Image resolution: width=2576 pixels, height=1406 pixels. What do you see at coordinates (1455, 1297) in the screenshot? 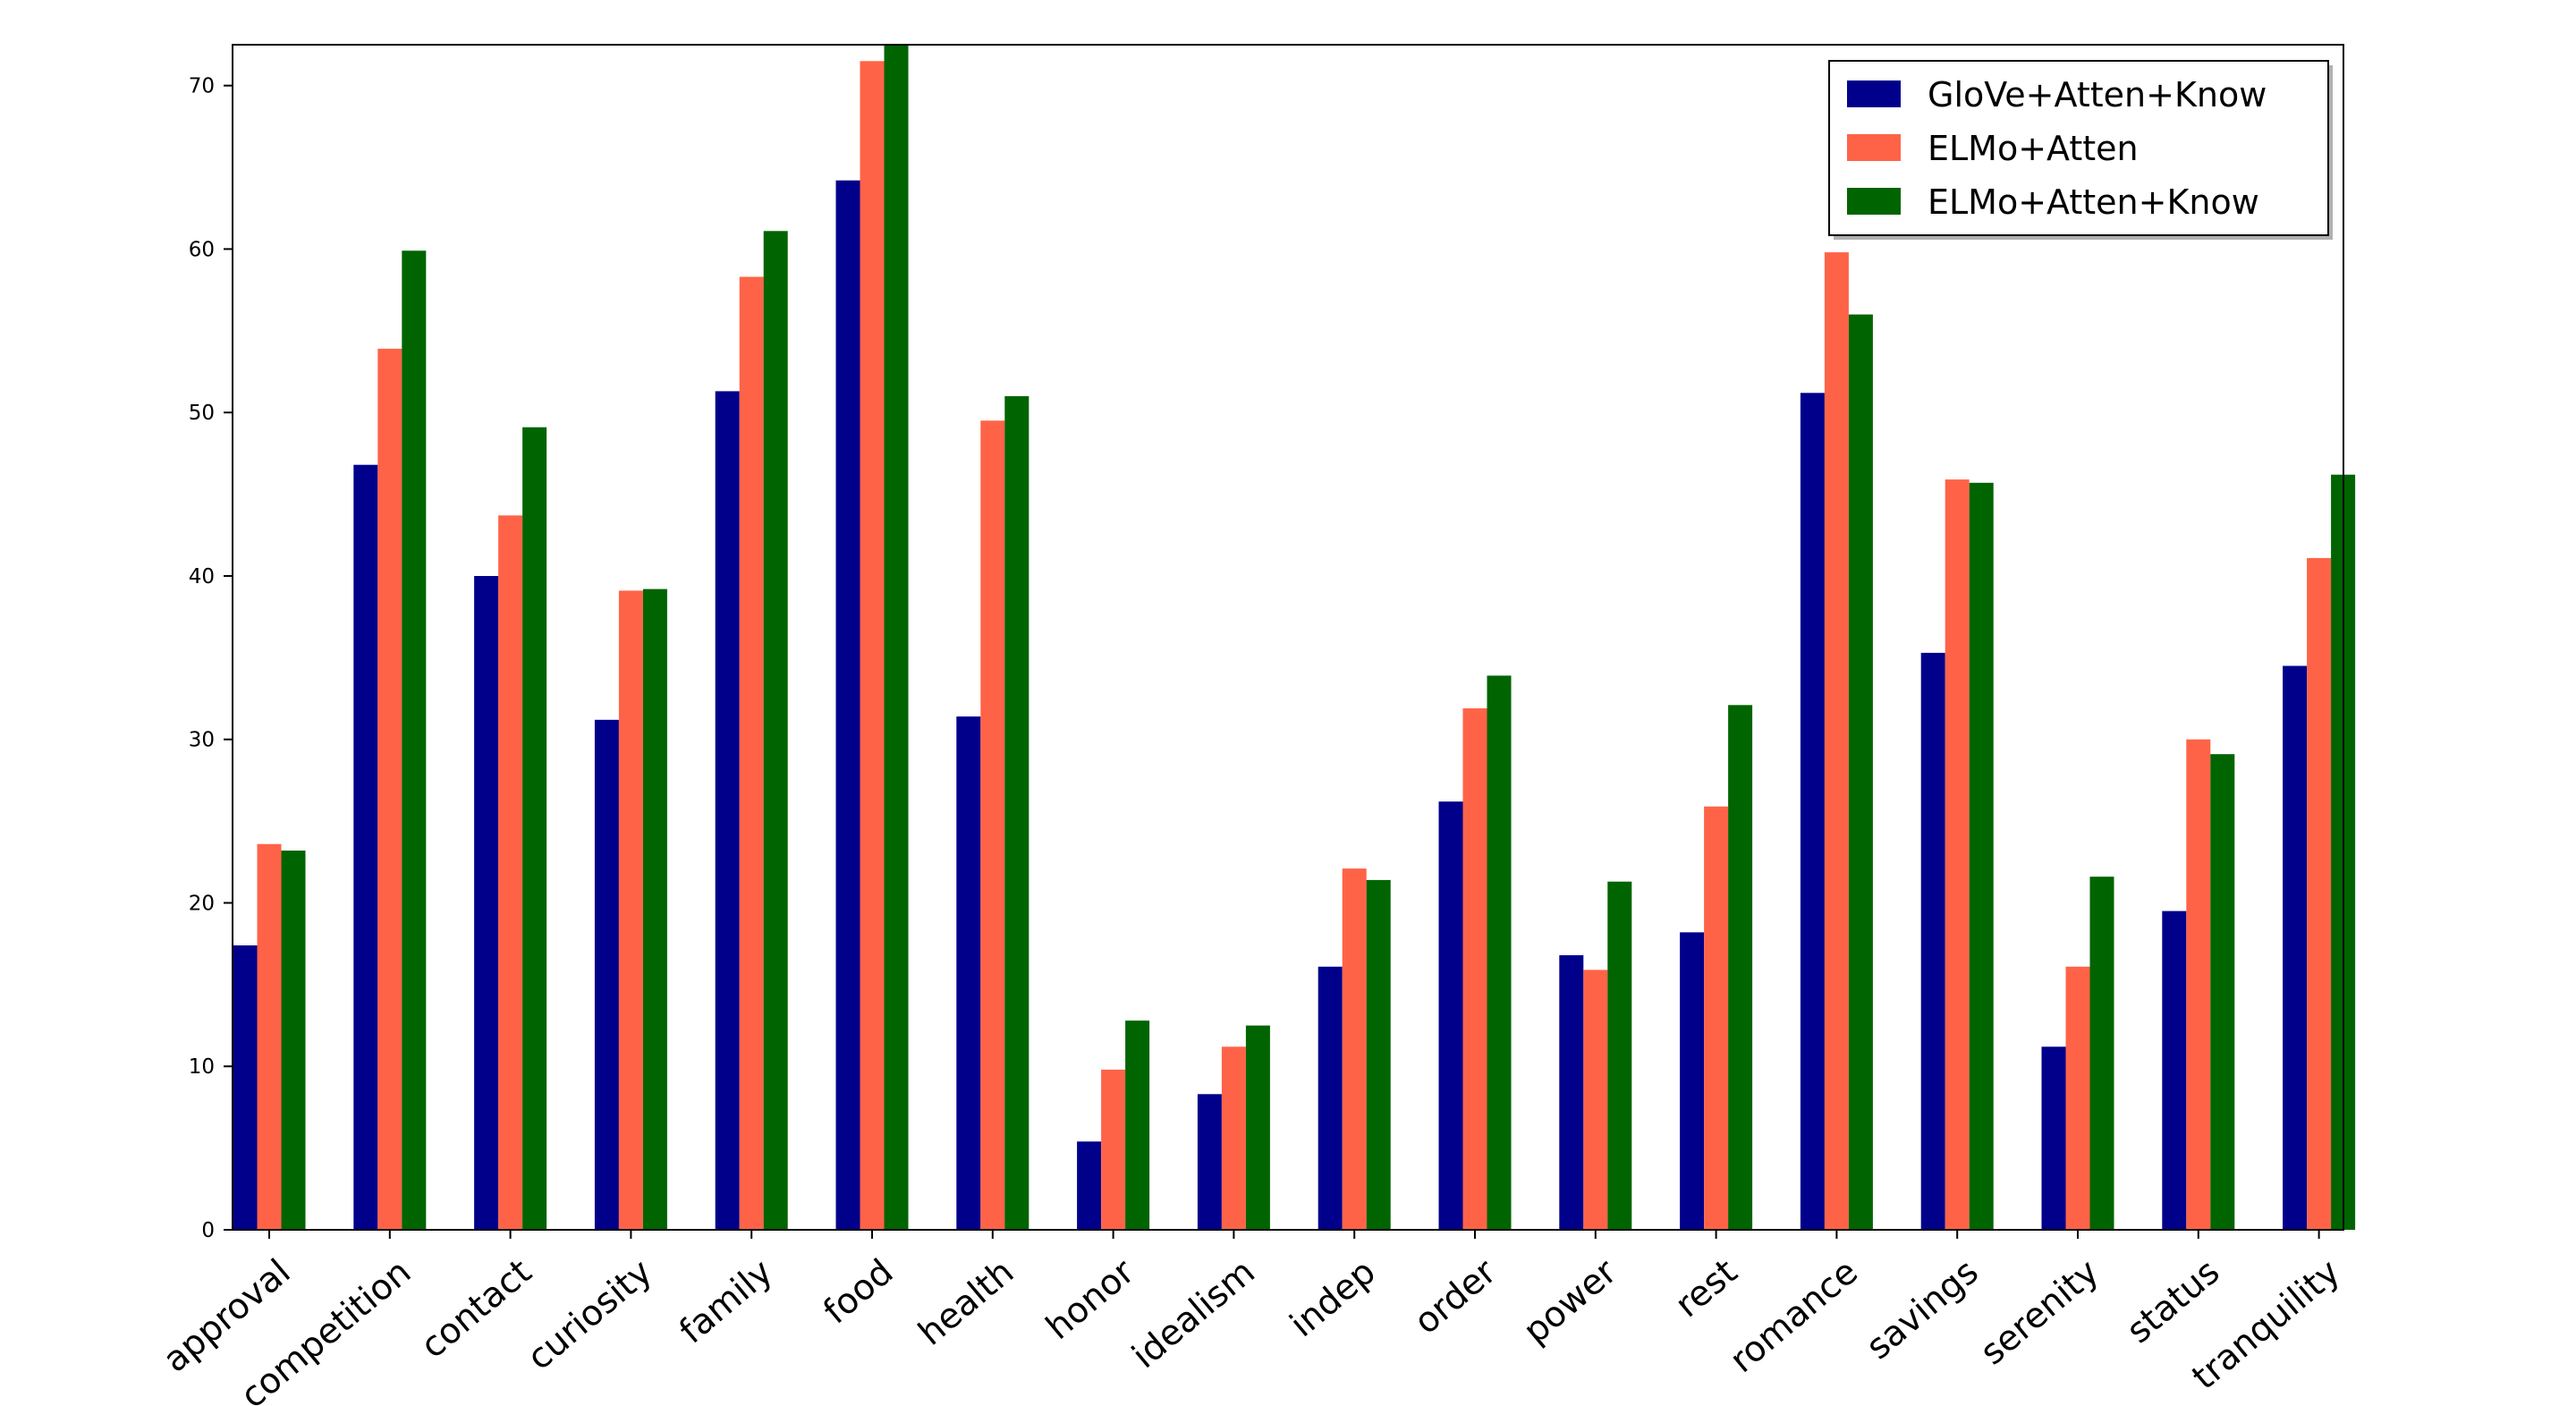
I see `x-tick-label-order: order` at bounding box center [1455, 1297].